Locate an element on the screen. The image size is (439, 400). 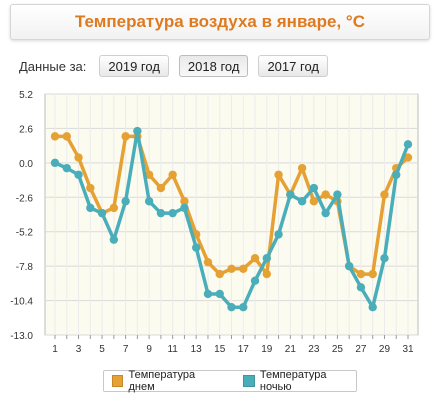
legend-label-day: Температура днем is located at coordinates (162, 381).